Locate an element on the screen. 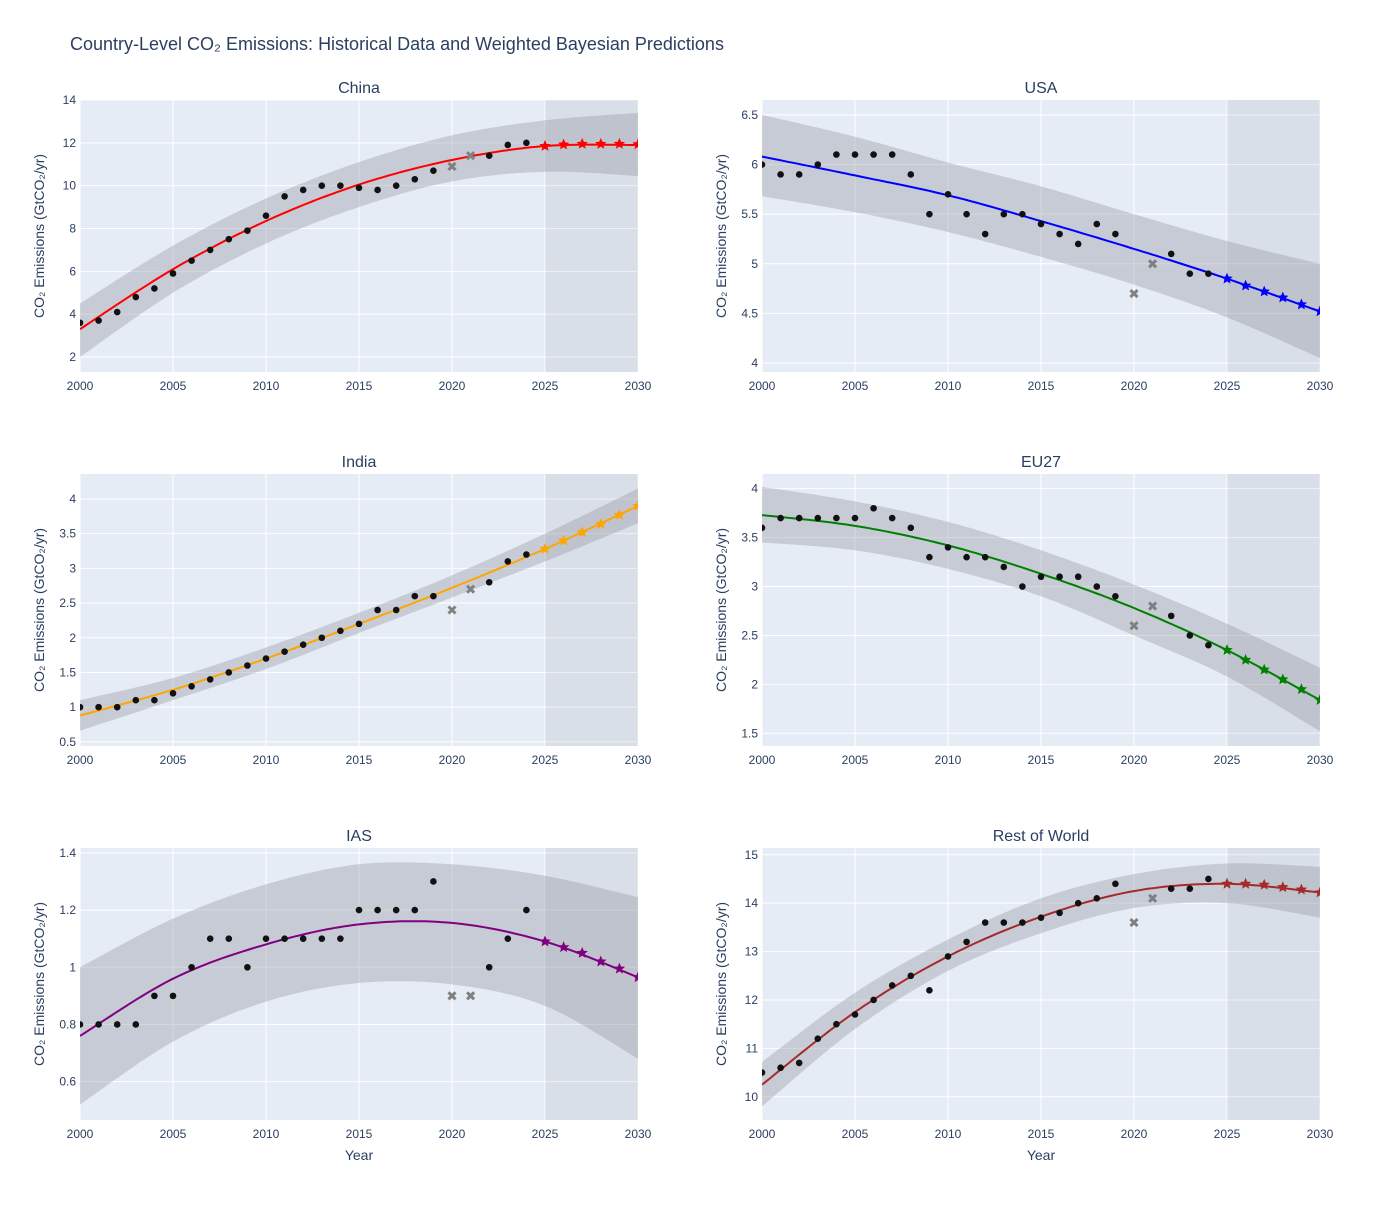 This screenshot has width=1400, height=1205. x-tick-label: 2030 is located at coordinates (638, 1134).